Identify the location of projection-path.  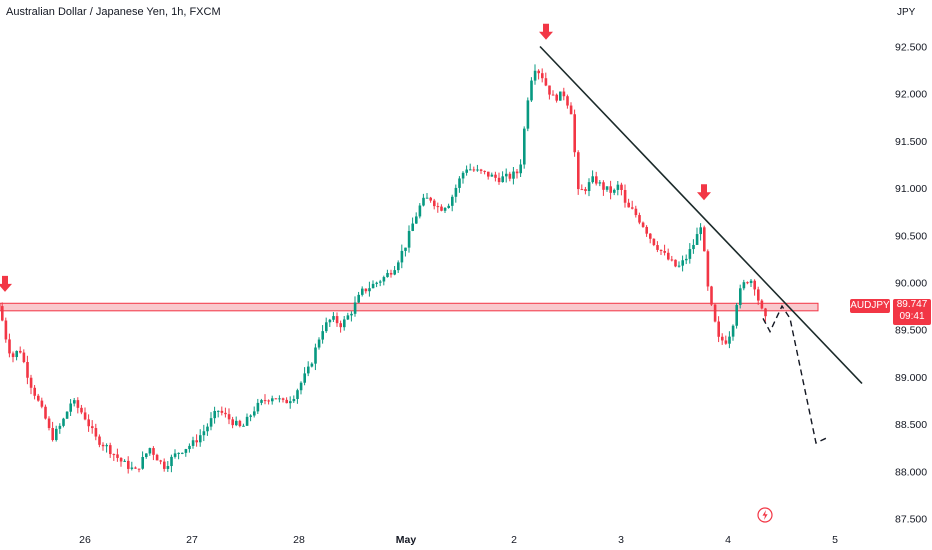
(794, 374).